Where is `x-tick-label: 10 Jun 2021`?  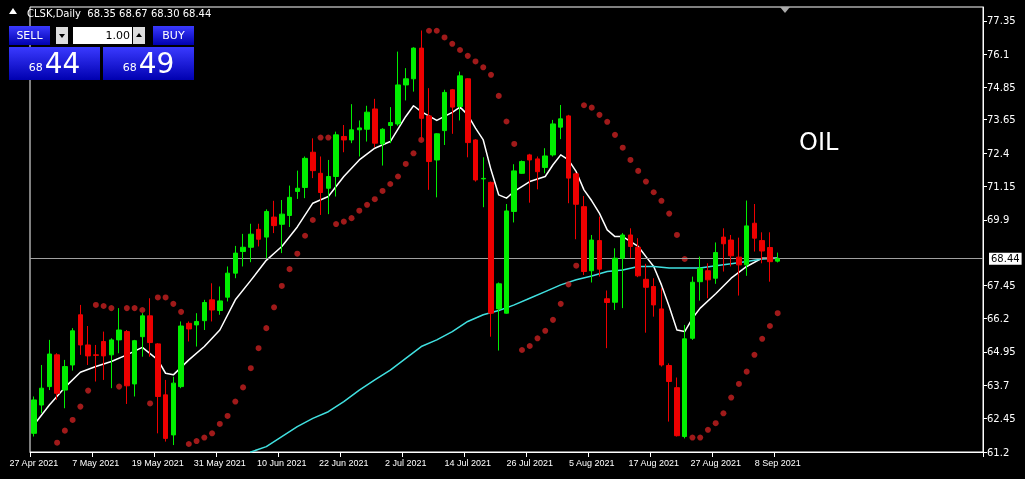 x-tick-label: 10 Jun 2021 is located at coordinates (282, 462).